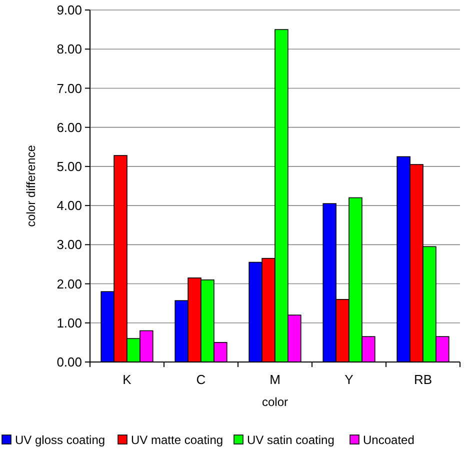 The image size is (468, 457). What do you see at coordinates (69, 127) in the screenshot?
I see `y-tick-label: 6.00` at bounding box center [69, 127].